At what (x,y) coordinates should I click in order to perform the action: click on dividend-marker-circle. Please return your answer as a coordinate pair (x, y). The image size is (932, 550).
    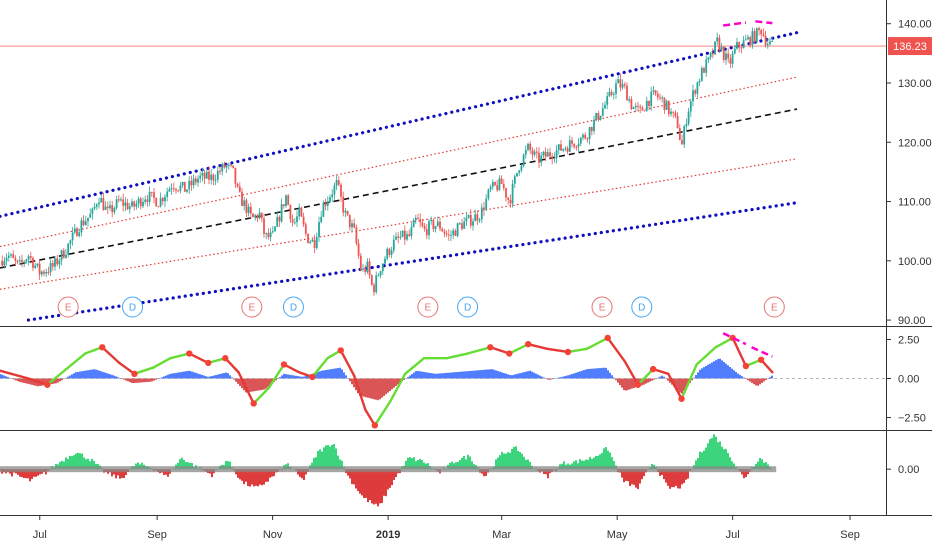
    Looking at the image, I should click on (293, 307).